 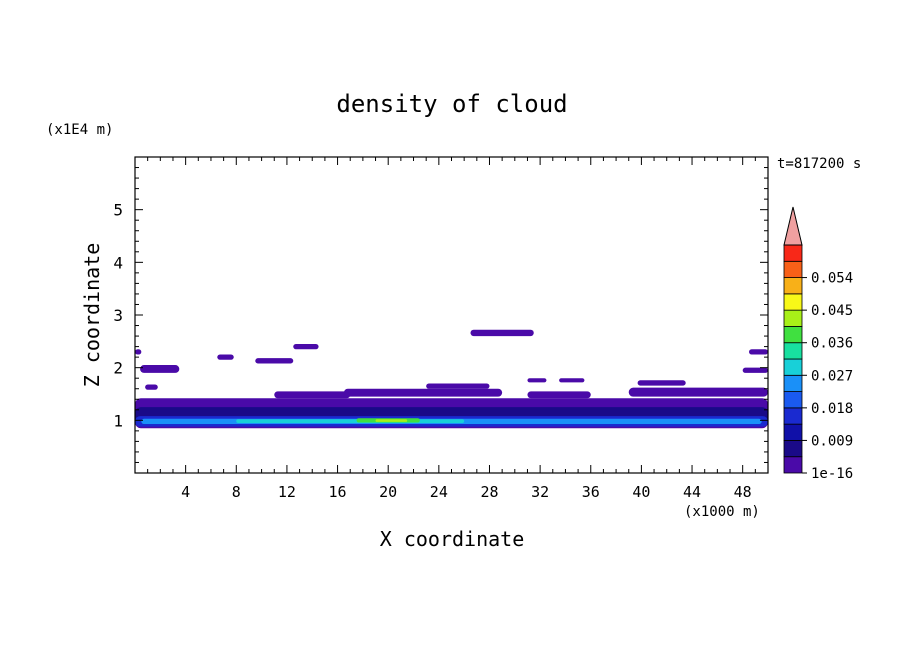 What do you see at coordinates (692, 492) in the screenshot?
I see `x-tick-label: 44` at bounding box center [692, 492].